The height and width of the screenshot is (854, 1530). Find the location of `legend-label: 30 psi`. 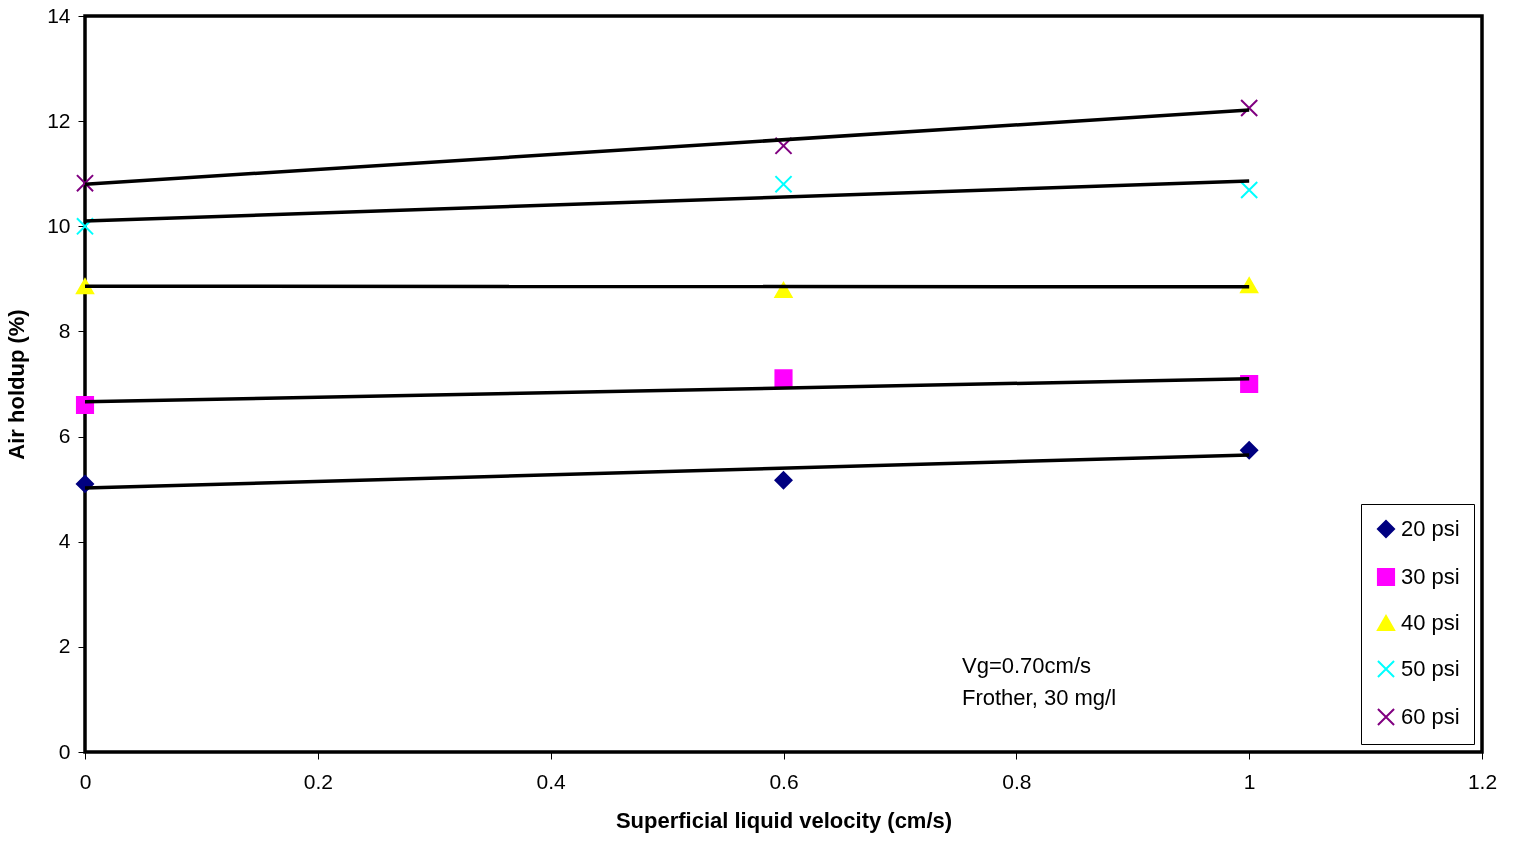

legend-label: 30 psi is located at coordinates (1430, 576).